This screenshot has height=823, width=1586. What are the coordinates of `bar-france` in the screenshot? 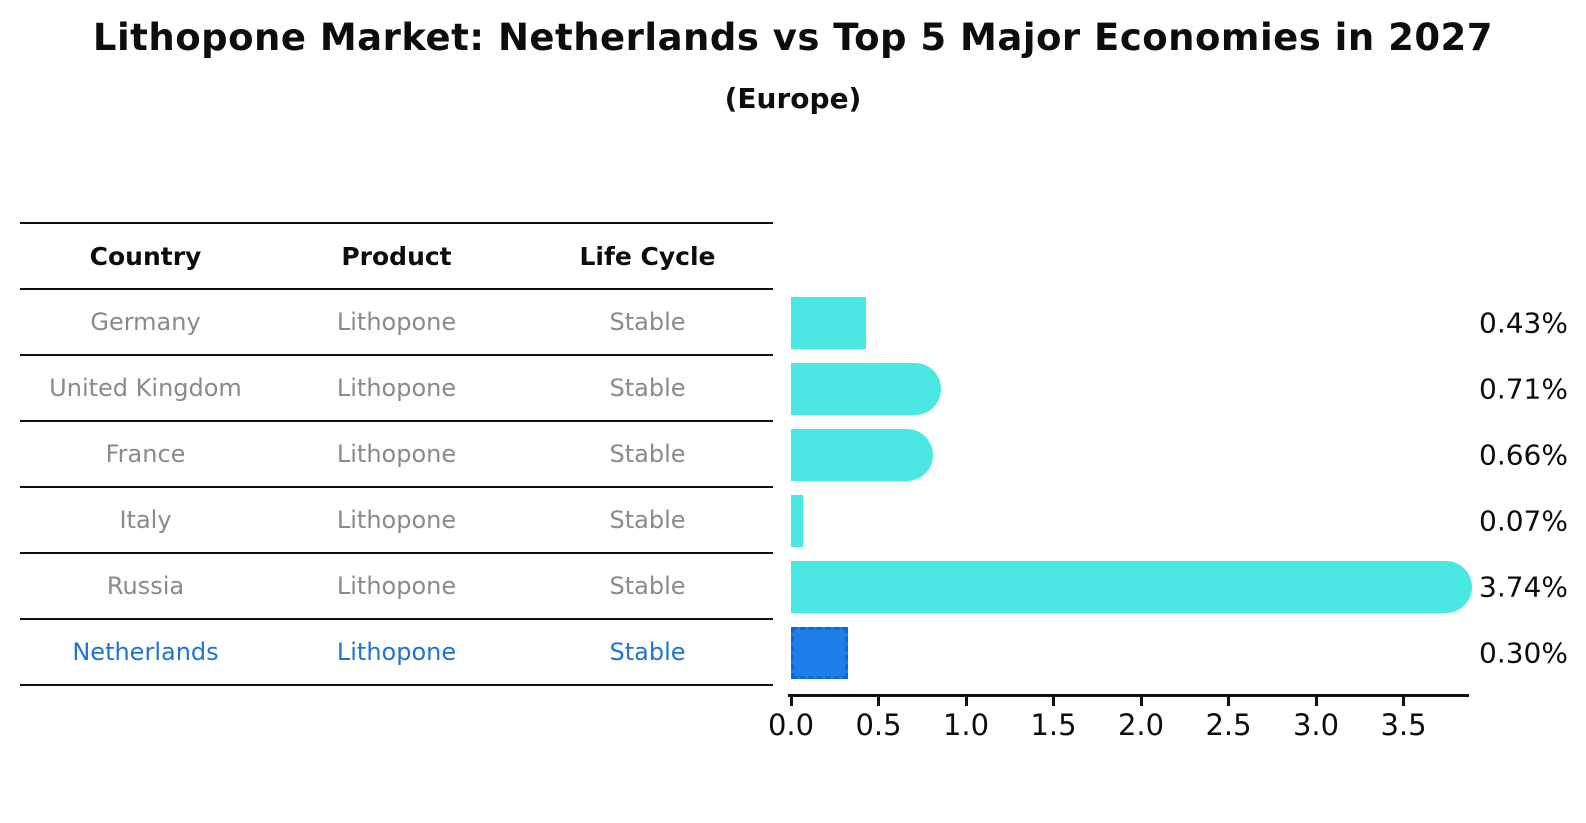 It's located at (862, 455).